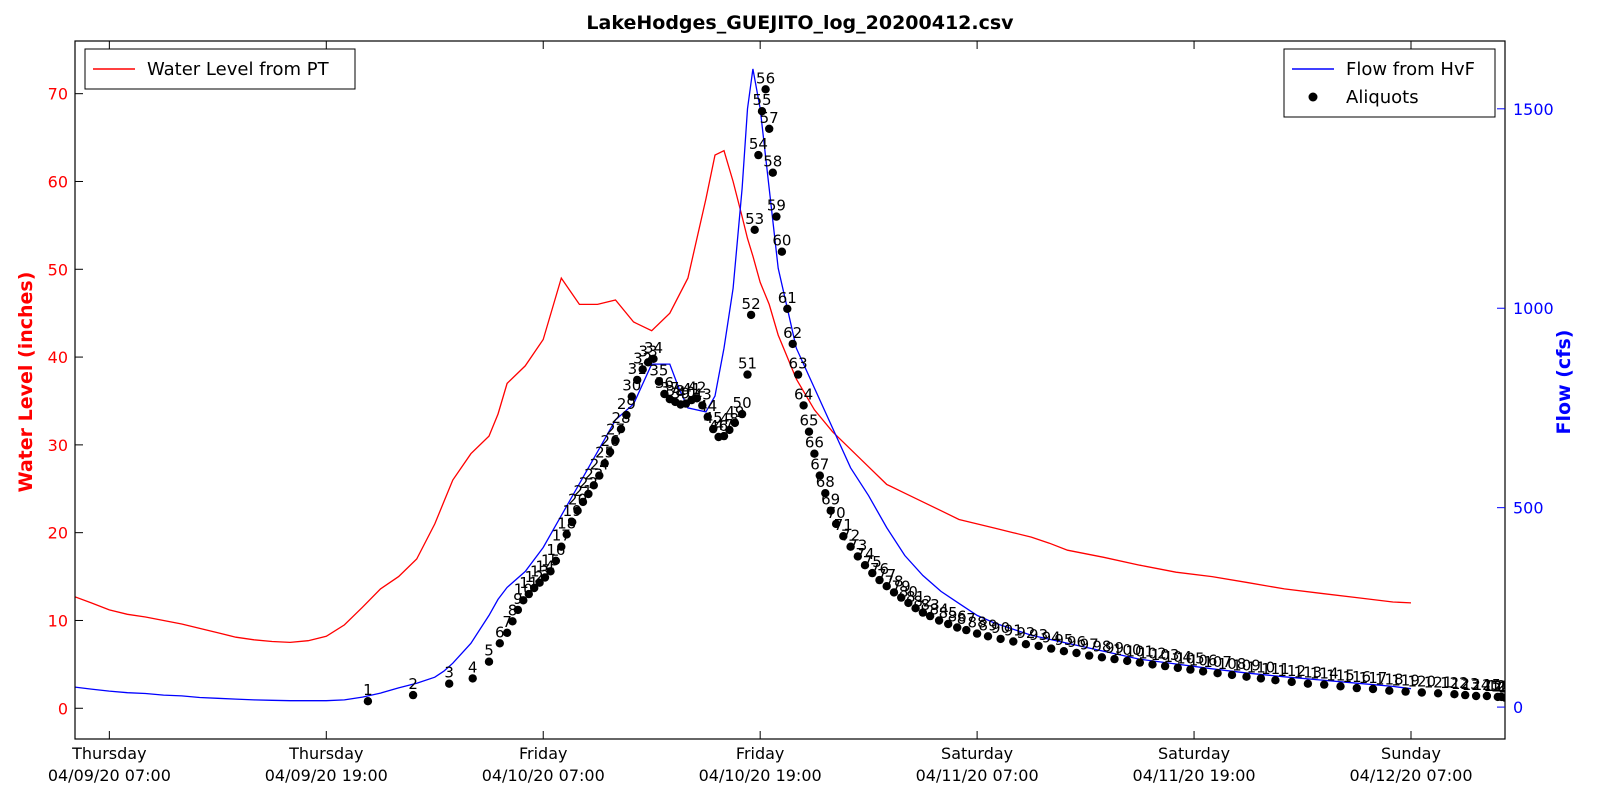  I want to click on aliquot-label: 99, so click(1114, 648).